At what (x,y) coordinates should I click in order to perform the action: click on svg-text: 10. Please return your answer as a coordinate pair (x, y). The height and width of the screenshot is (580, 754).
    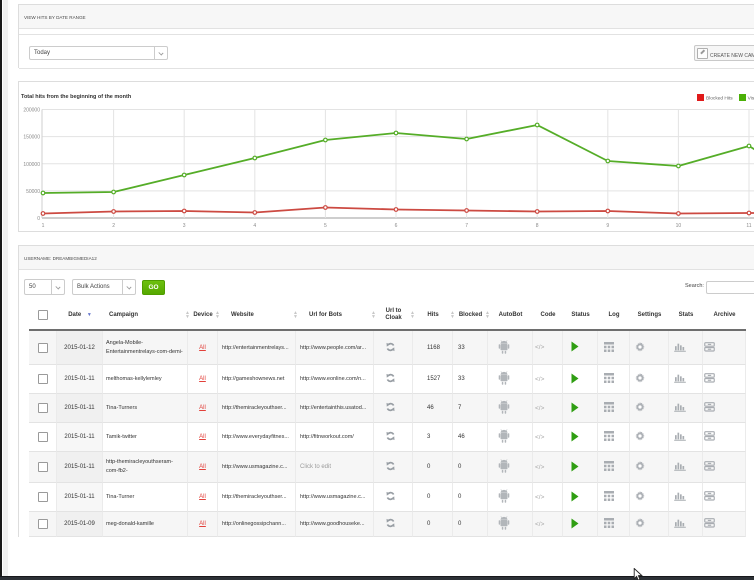
    Looking at the image, I should click on (679, 226).